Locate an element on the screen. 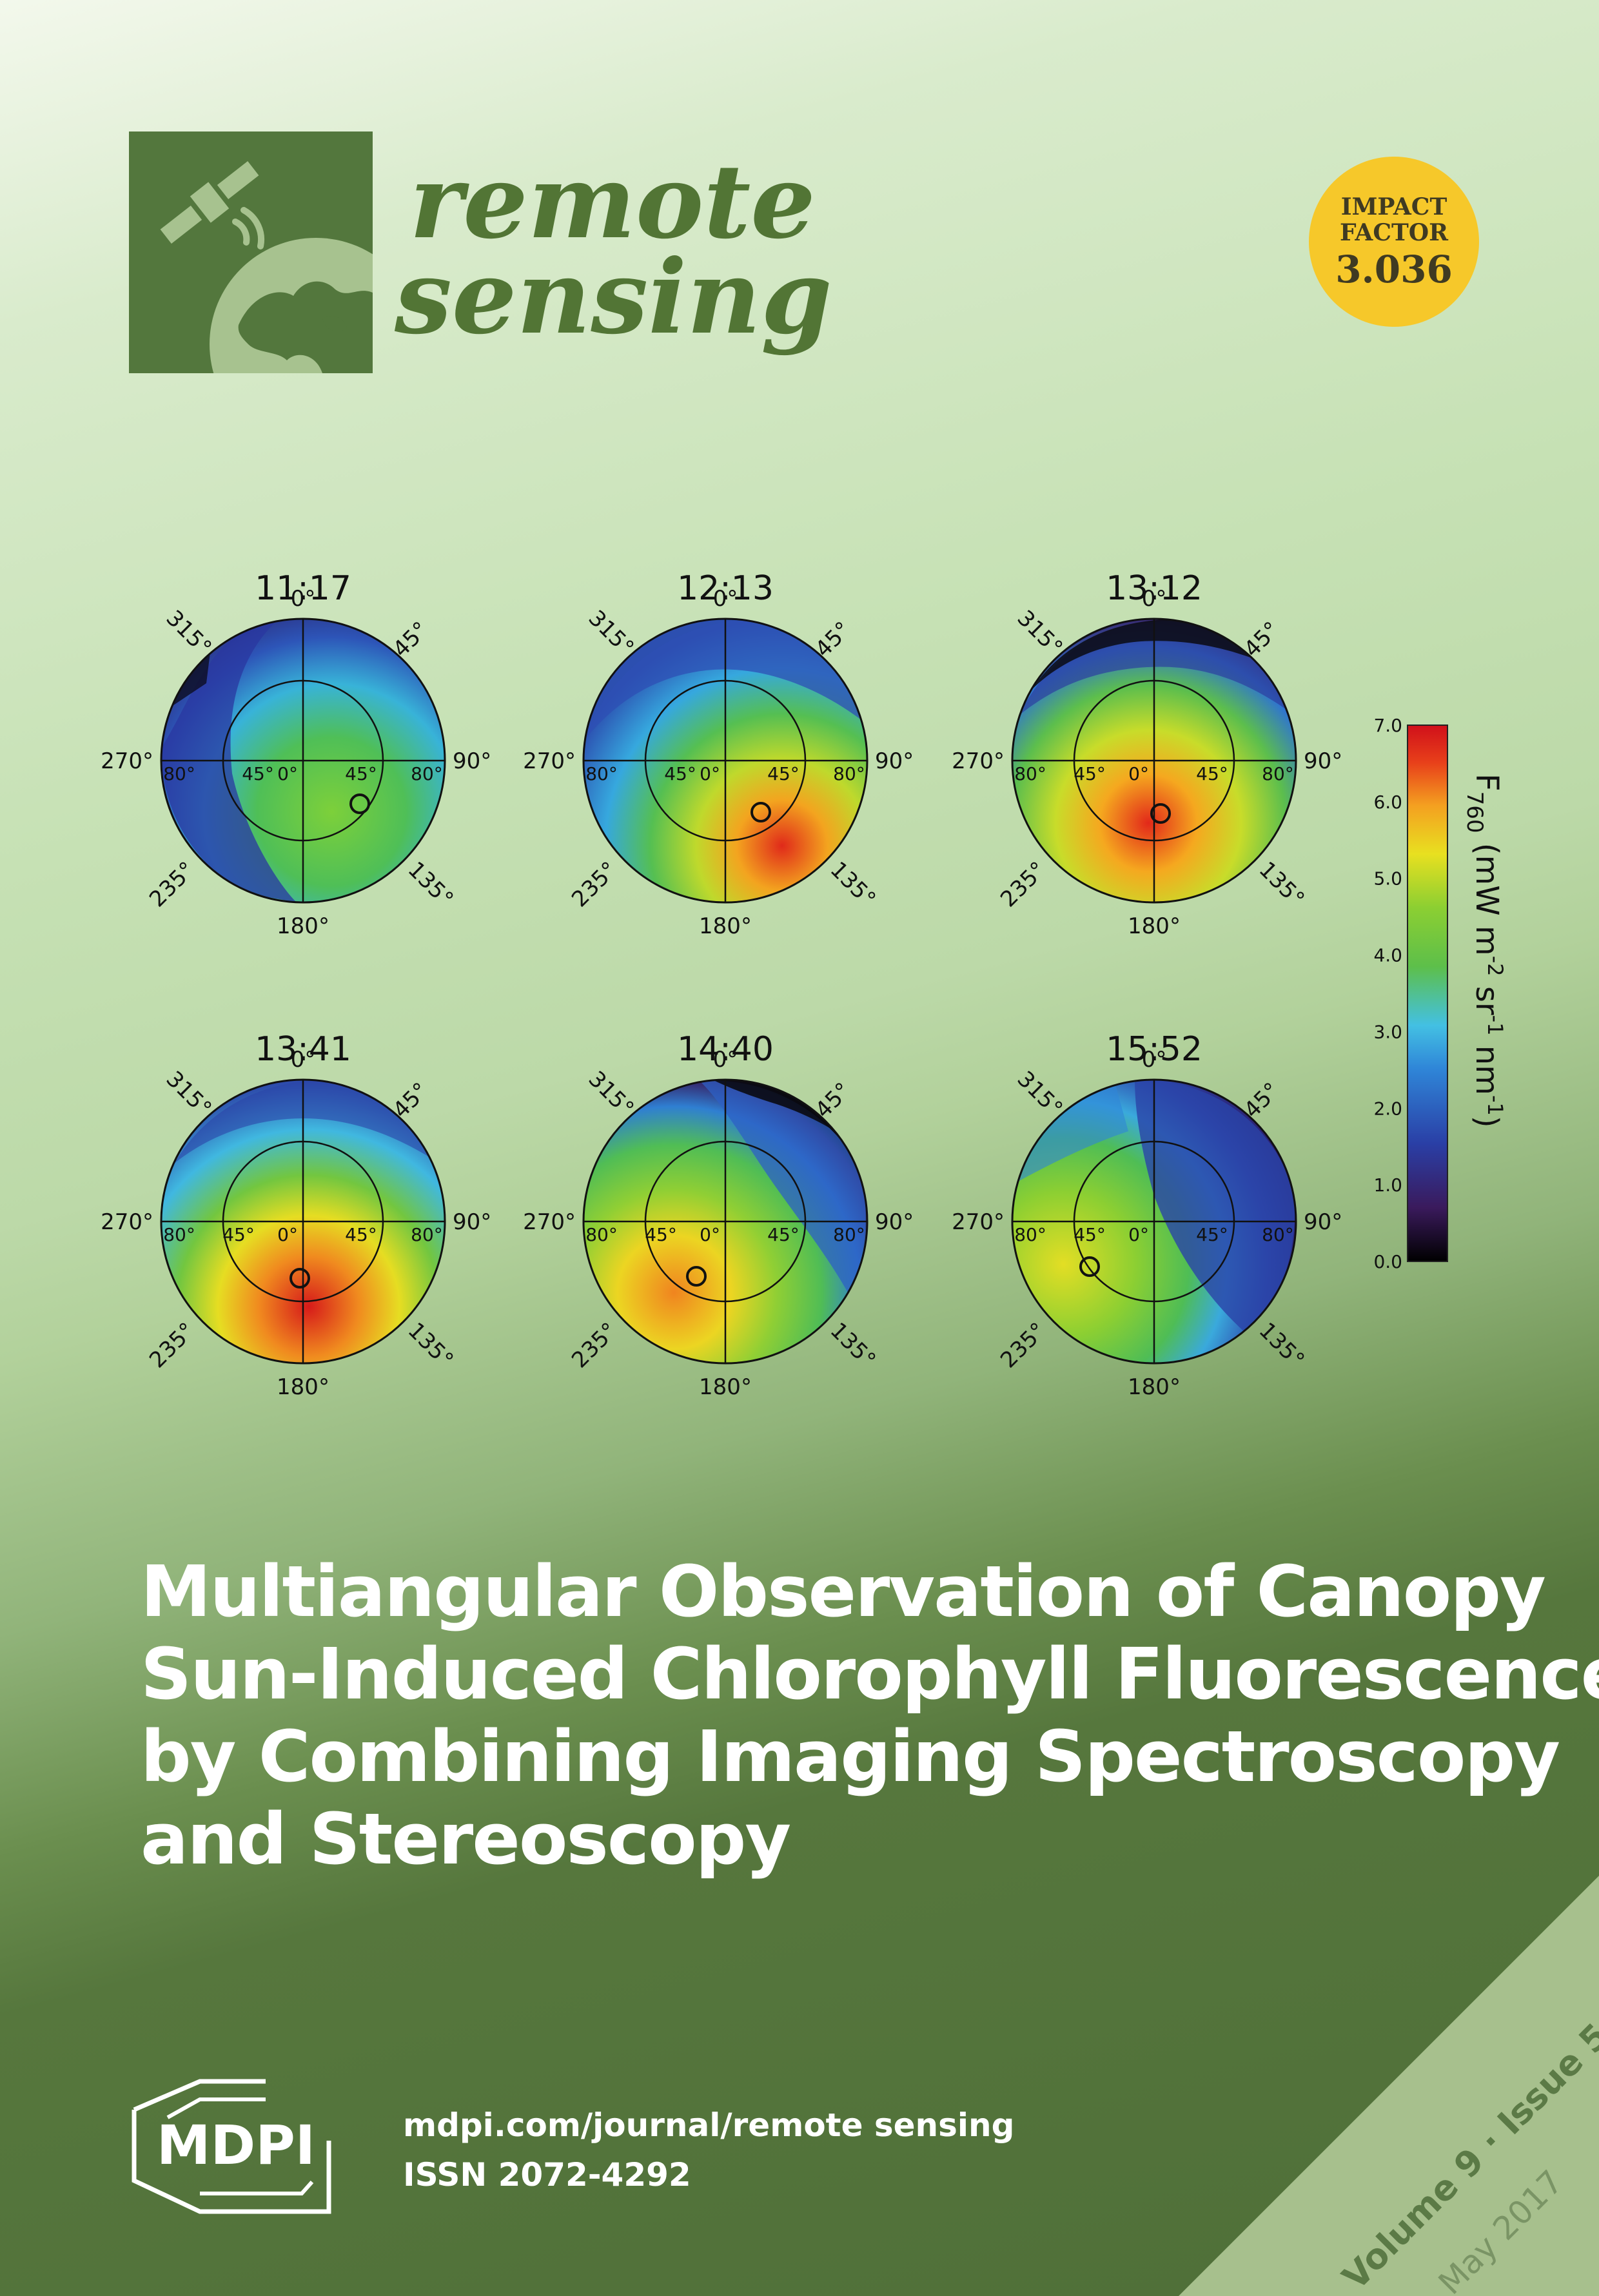 This screenshot has height=2296, width=1599. issn: ISSN 2072-4292 is located at coordinates (547, 2175).